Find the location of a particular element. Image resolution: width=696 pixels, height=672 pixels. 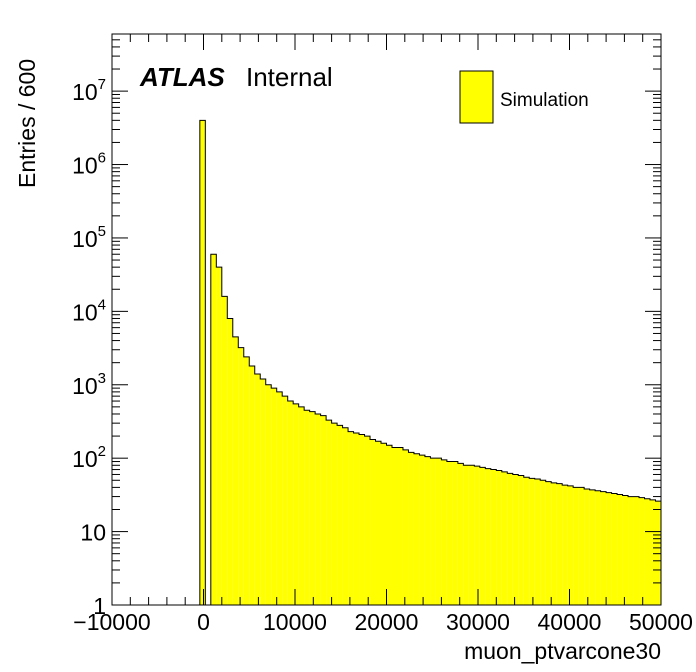

y-tick-label: 10³ is located at coordinates (89, 384).